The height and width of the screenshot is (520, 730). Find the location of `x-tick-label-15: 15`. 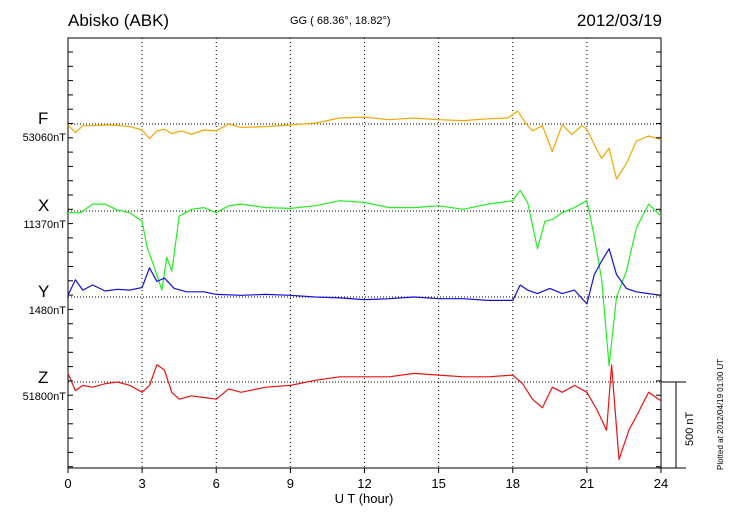

x-tick-label-15: 15 is located at coordinates (438, 483).